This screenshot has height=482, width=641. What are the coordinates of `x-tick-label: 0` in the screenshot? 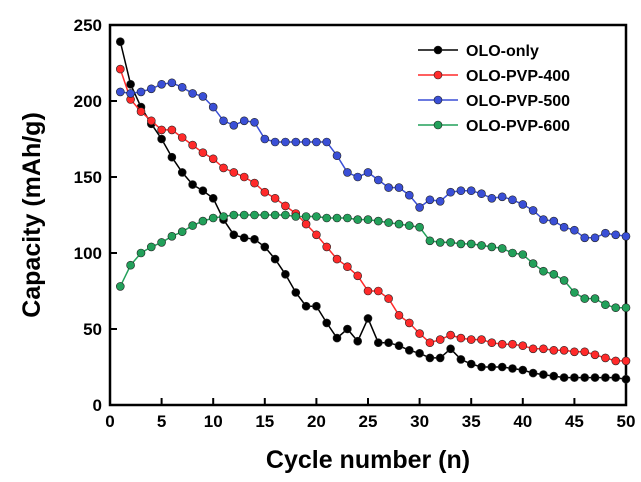 It's located at (109, 421).